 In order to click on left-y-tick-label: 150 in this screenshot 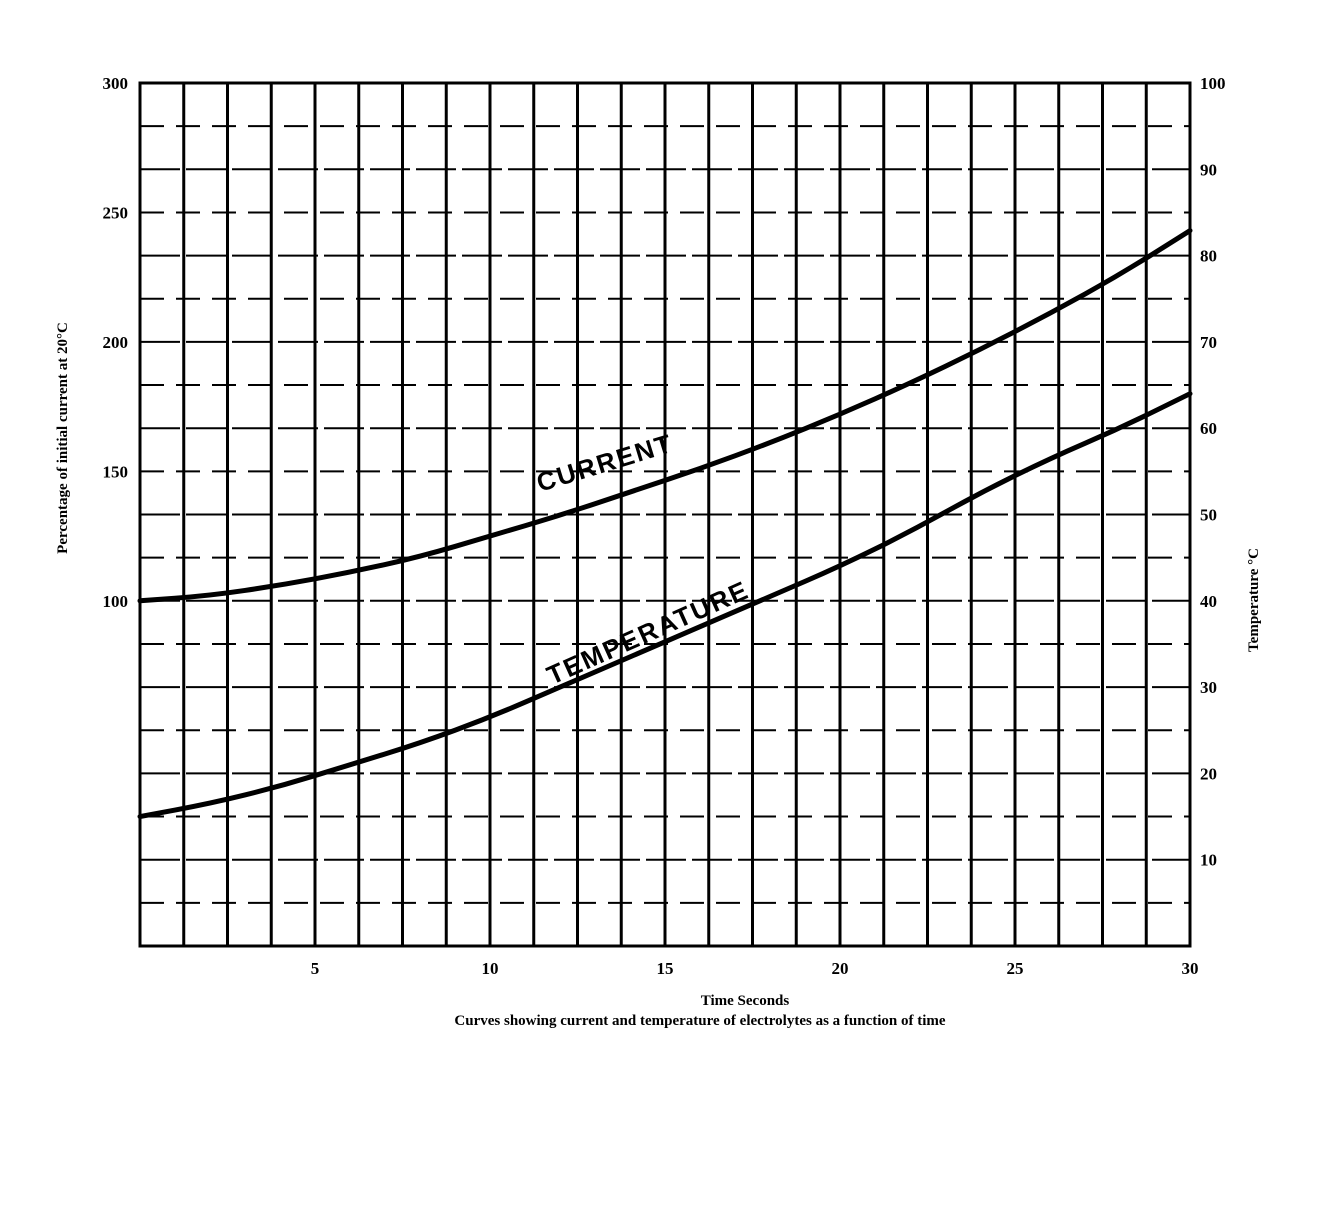, I will do `click(116, 471)`.